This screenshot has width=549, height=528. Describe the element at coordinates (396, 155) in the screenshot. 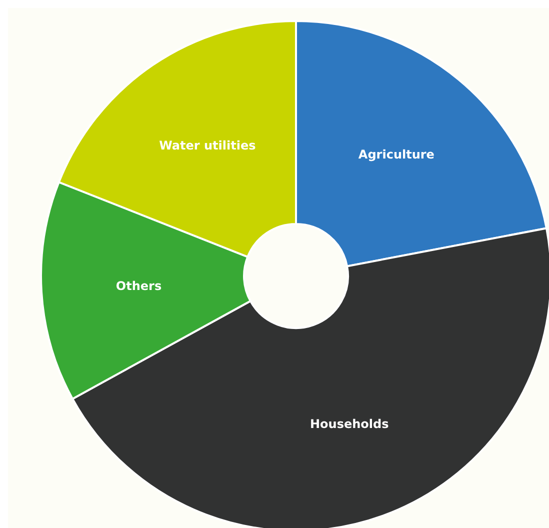

I see `slice-label: Agriculture` at that location.